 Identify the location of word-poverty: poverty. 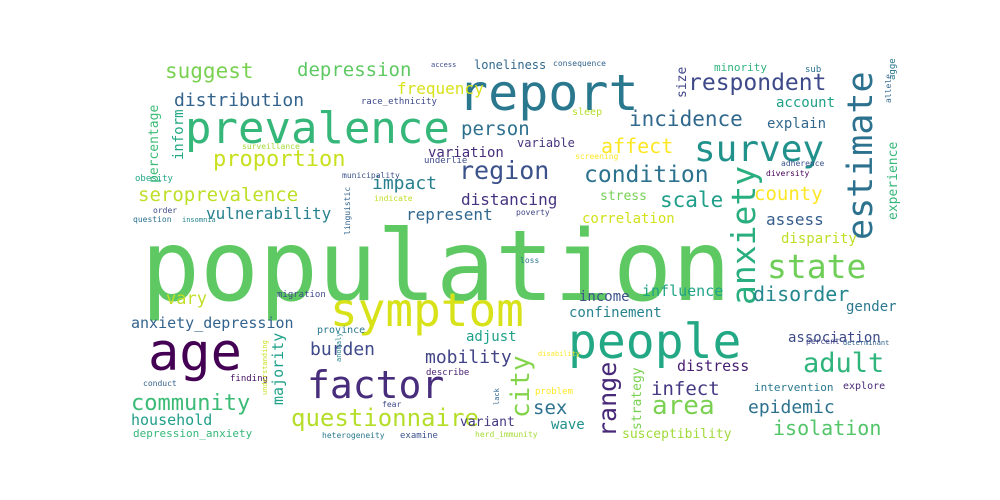
(533, 212).